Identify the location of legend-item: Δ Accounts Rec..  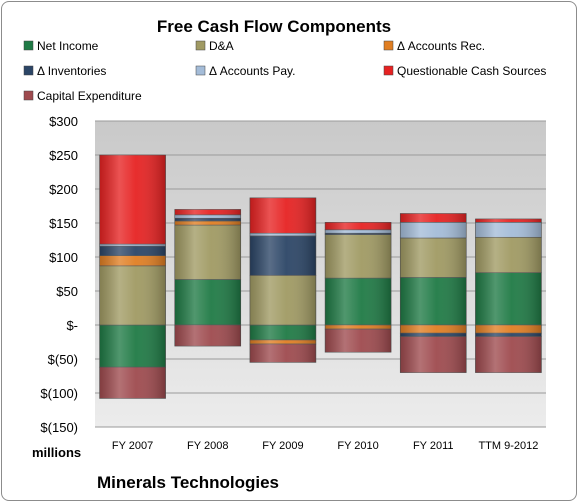
(434, 46).